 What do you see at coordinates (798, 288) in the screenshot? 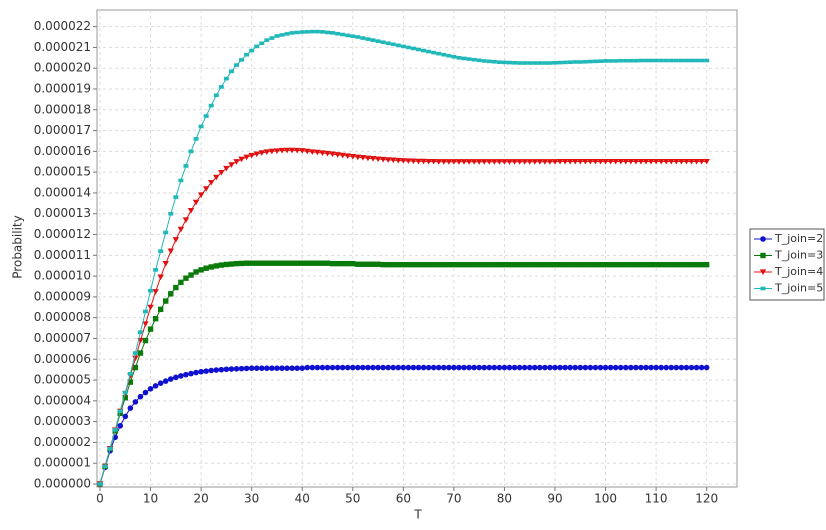
I see `legend-label: T_join=5` at bounding box center [798, 288].